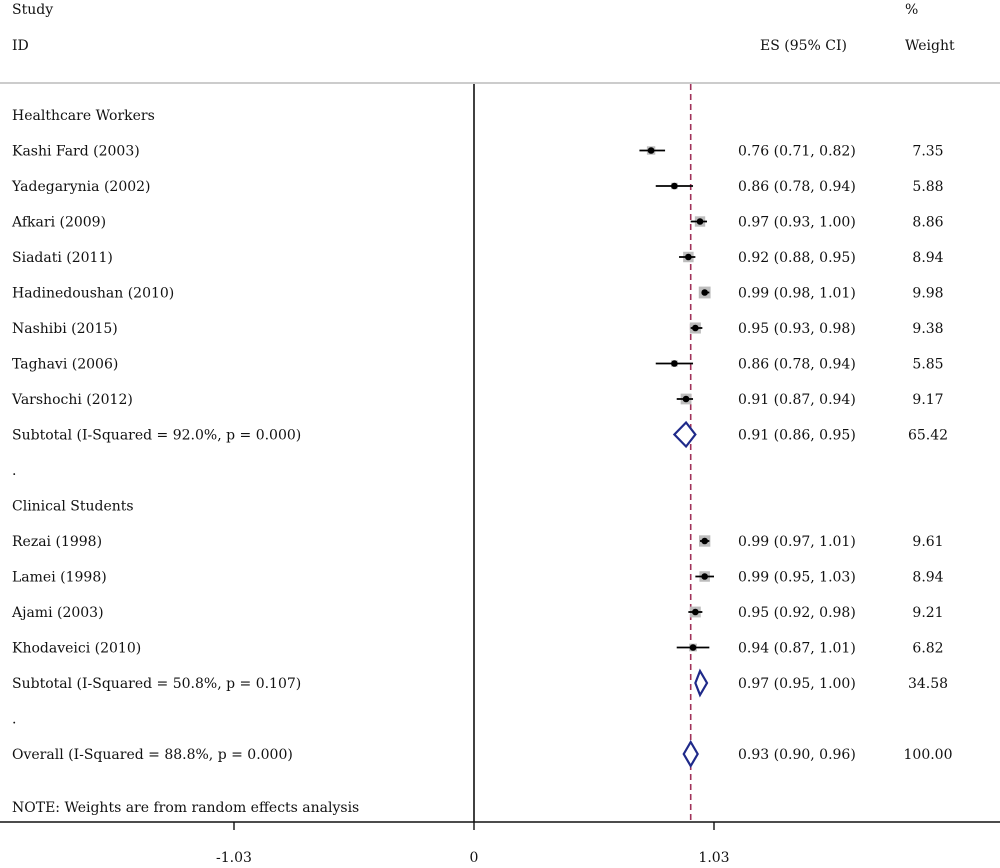 This screenshot has height=868, width=1000. I want to click on study-label: Nashibi (2015), so click(65, 329).